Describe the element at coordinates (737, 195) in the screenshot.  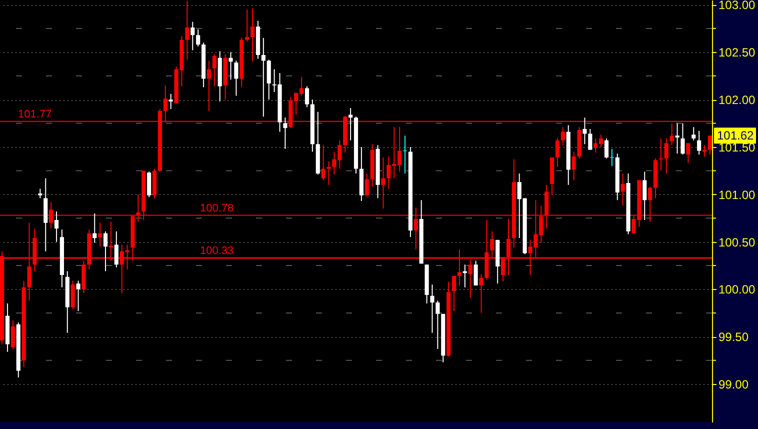
I see `y-tick-label: 101.00` at that location.